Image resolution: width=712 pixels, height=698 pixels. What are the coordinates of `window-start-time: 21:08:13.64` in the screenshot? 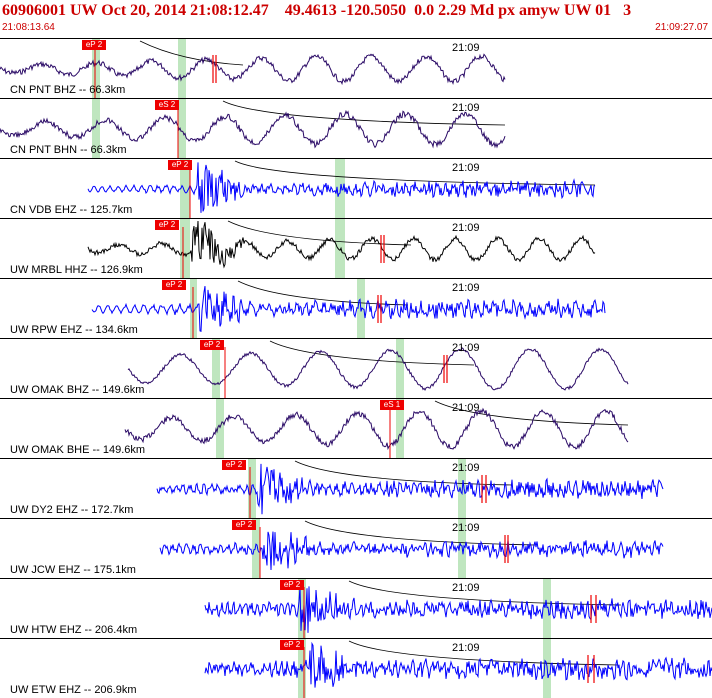 It's located at (28, 27).